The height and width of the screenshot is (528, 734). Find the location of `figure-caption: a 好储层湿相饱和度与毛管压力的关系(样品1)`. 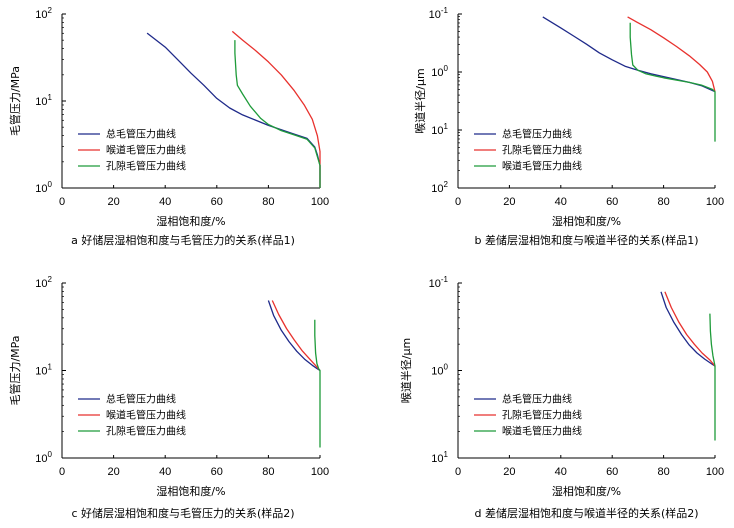

figure-caption: a 好储层湿相饱和度与毛管压力的关系(样品1) is located at coordinates (183, 240).